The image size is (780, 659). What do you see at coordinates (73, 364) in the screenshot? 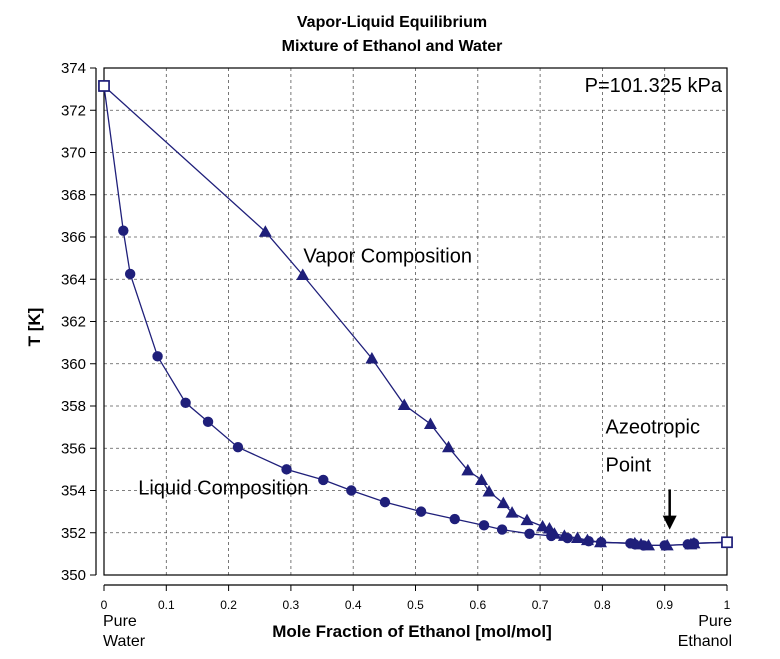
I see `y-tick-label: 360` at bounding box center [73, 364].